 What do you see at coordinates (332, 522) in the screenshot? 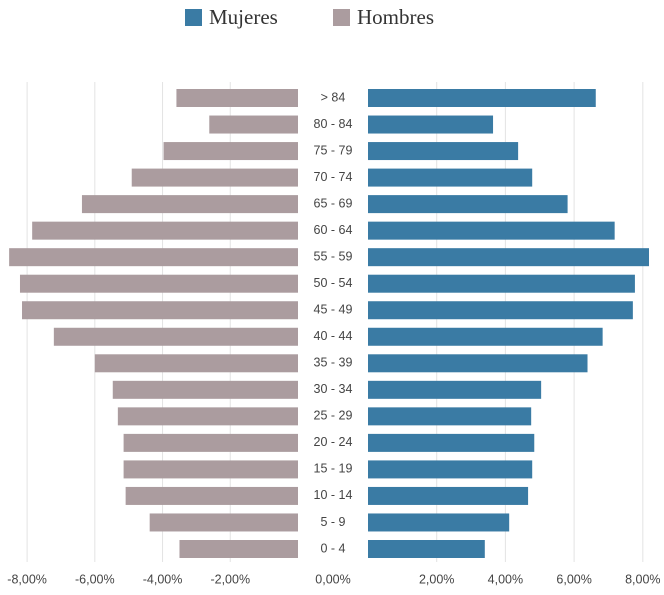
I see `category-label: 5 - 9` at bounding box center [332, 522].